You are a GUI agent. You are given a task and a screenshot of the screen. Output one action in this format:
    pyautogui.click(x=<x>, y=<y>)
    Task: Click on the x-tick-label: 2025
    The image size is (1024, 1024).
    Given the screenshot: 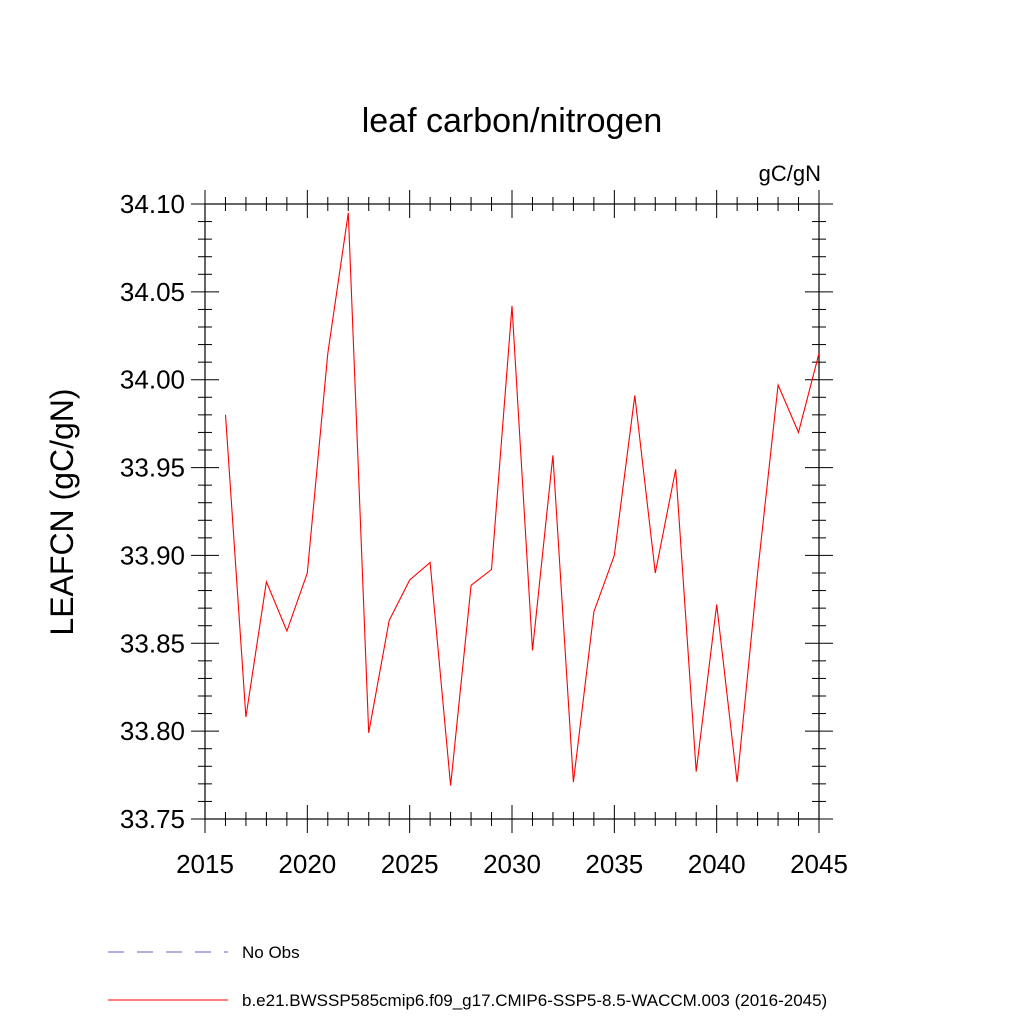 What is the action you would take?
    pyautogui.click(x=410, y=864)
    